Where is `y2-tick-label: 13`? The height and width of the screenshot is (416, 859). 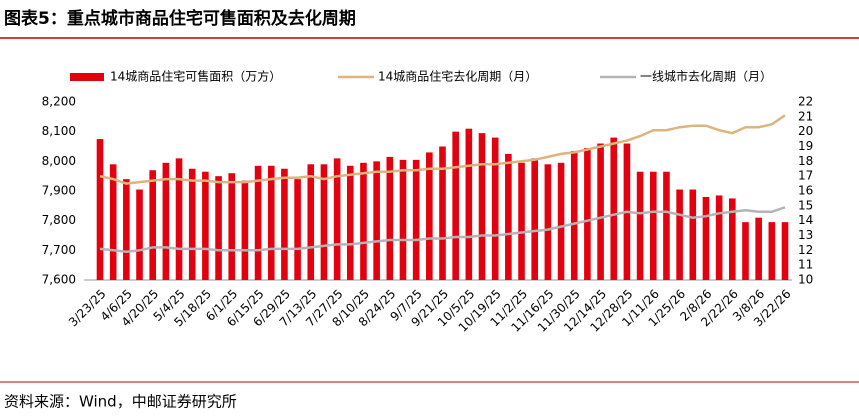 y2-tick-label: 13 is located at coordinates (805, 235).